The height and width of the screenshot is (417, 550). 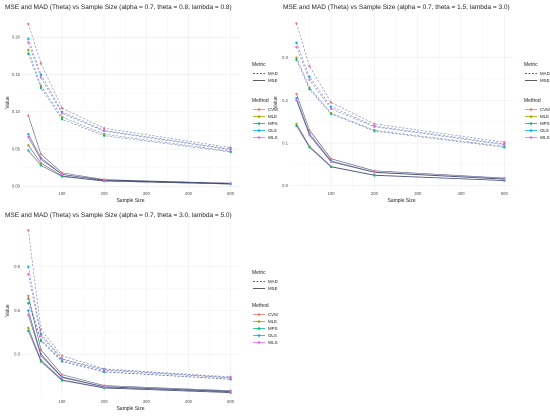 I want to click on series-line-ols-mse, so click(x=400, y=139).